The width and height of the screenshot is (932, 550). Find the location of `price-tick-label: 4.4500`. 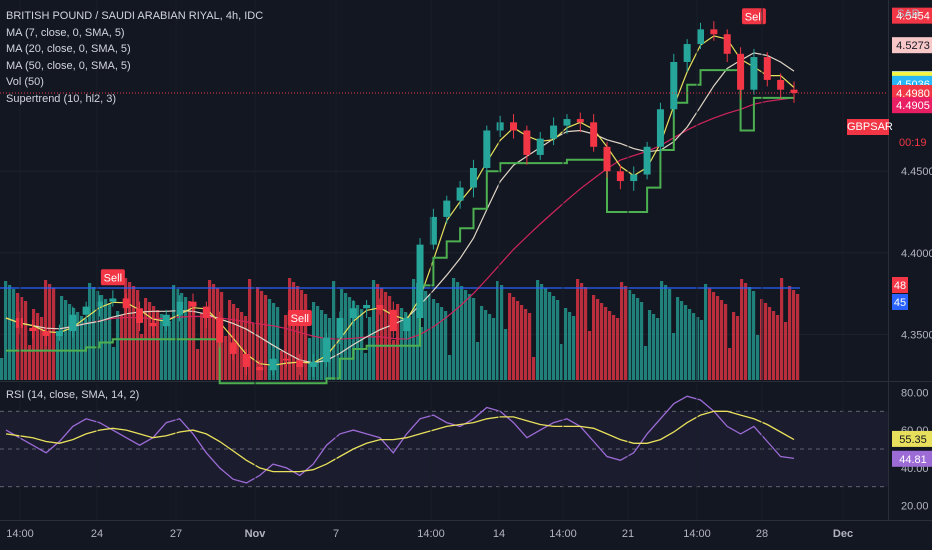

price-tick-label: 4.4500 is located at coordinates (916, 172).